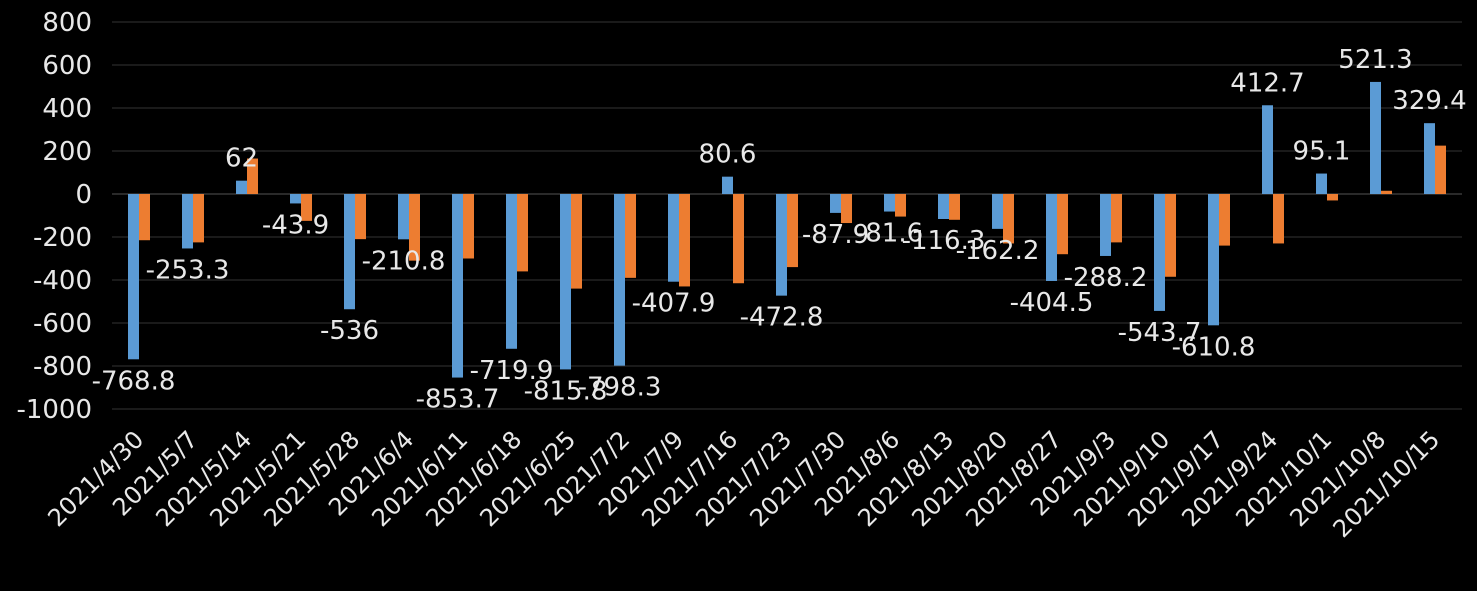  I want to click on data-label: -81.6, so click(889, 234).